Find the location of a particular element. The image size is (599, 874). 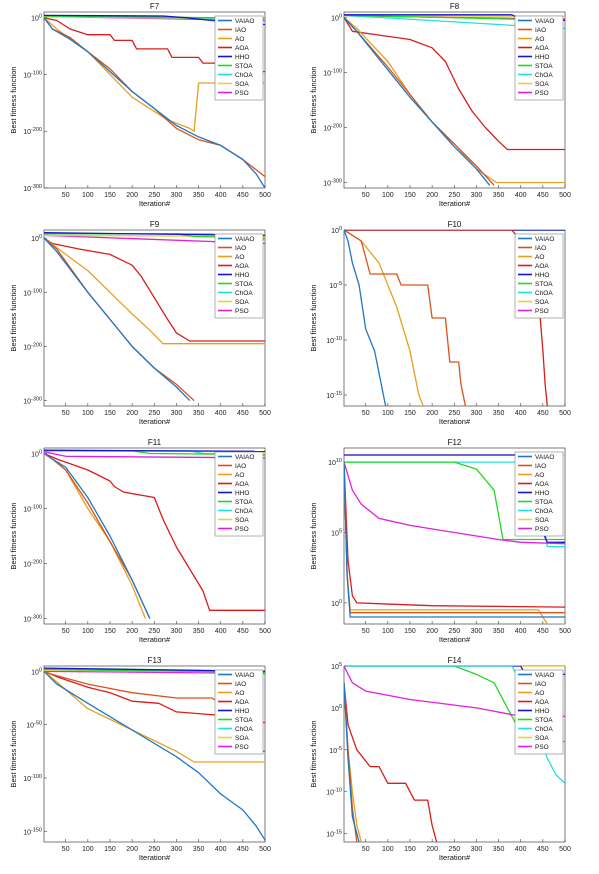

chart-title: F10 is located at coordinates (455, 224).